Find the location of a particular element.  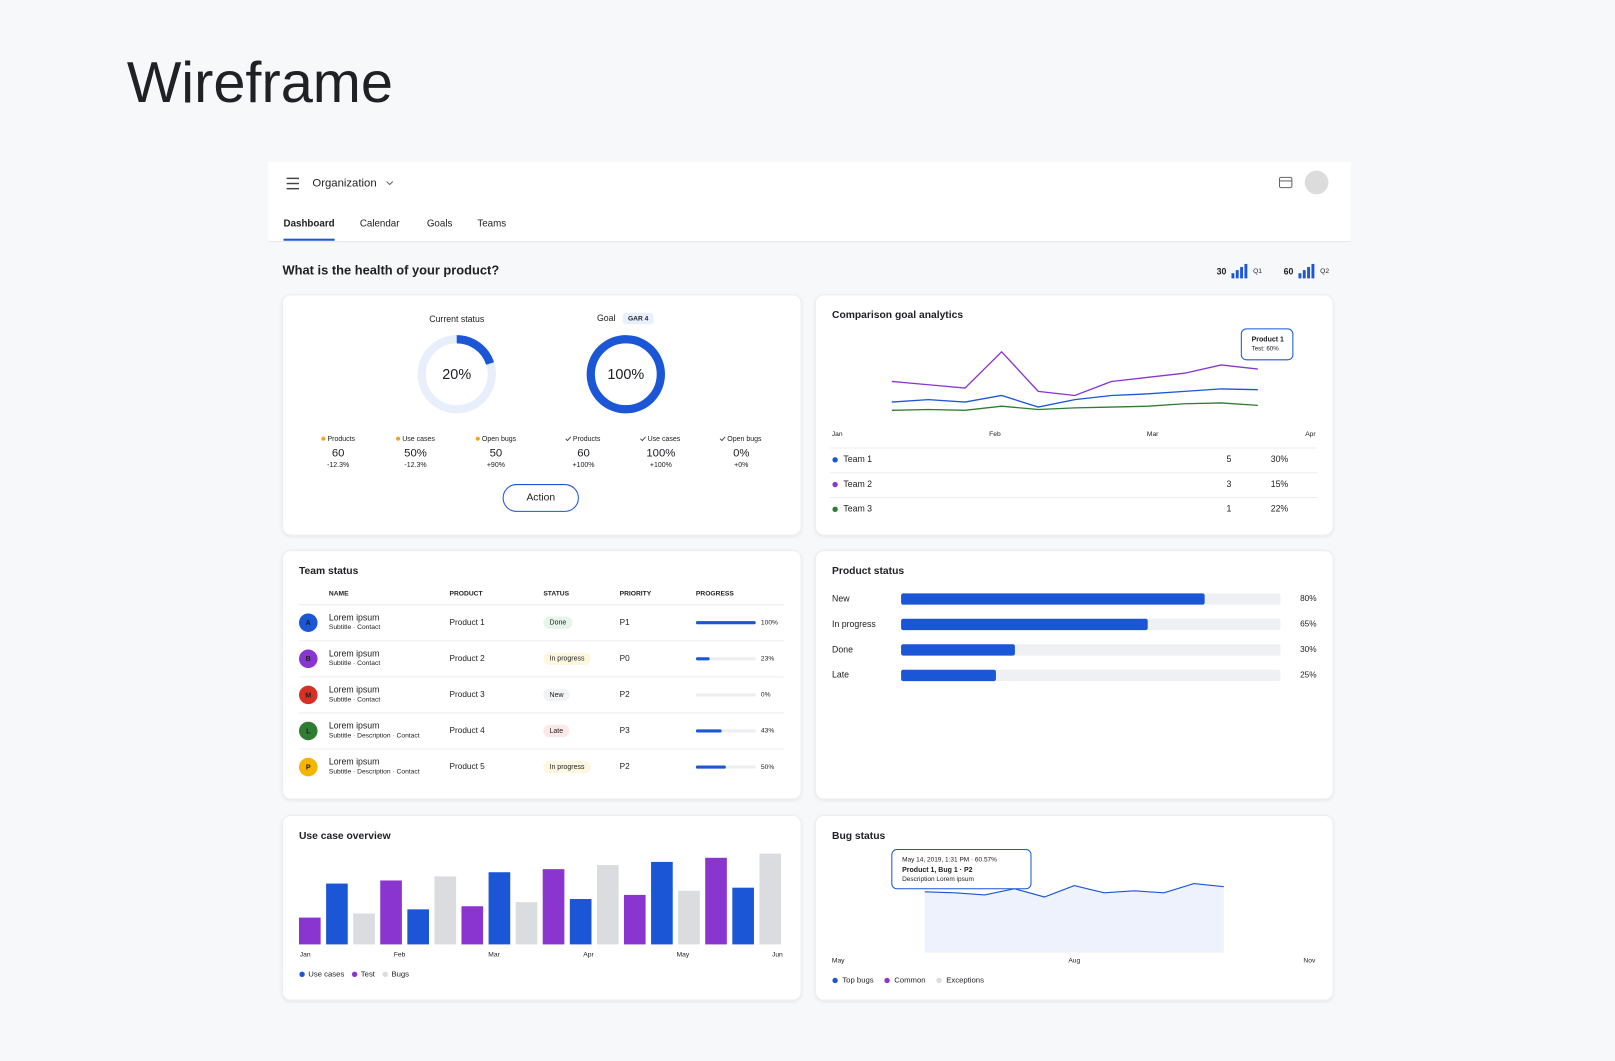

app-bar is located at coordinates (809, 202).